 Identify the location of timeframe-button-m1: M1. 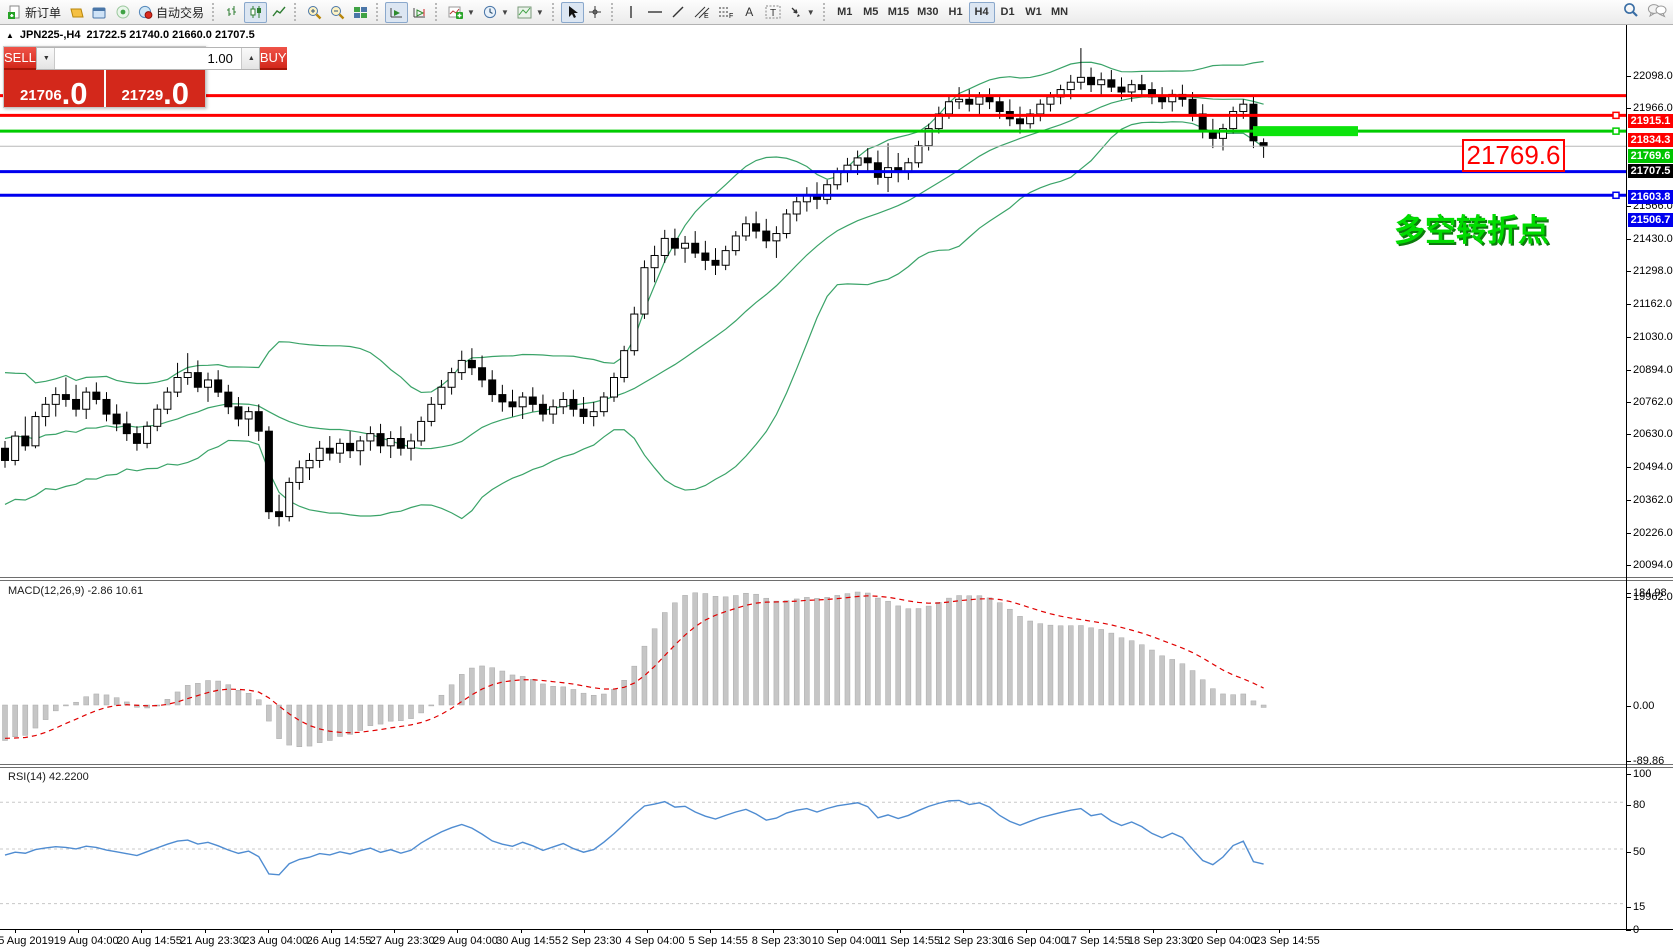
(845, 12).